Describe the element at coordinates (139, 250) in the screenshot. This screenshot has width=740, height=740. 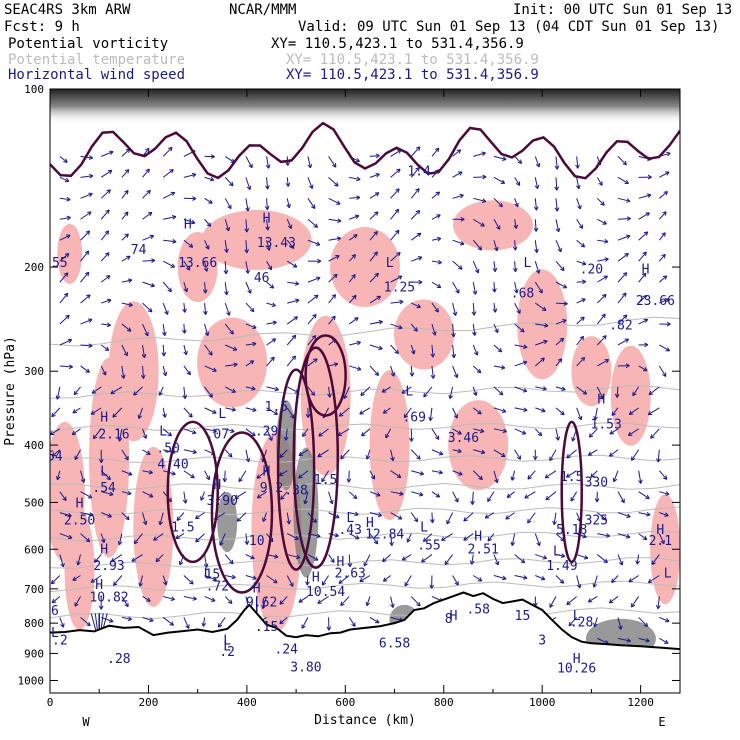
I see `contour-label-1: 74` at that location.